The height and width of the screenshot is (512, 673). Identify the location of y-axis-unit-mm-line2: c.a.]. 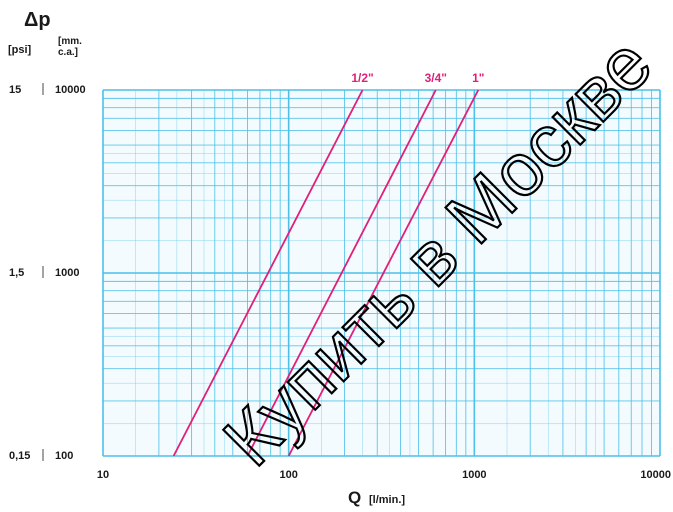
(68, 52).